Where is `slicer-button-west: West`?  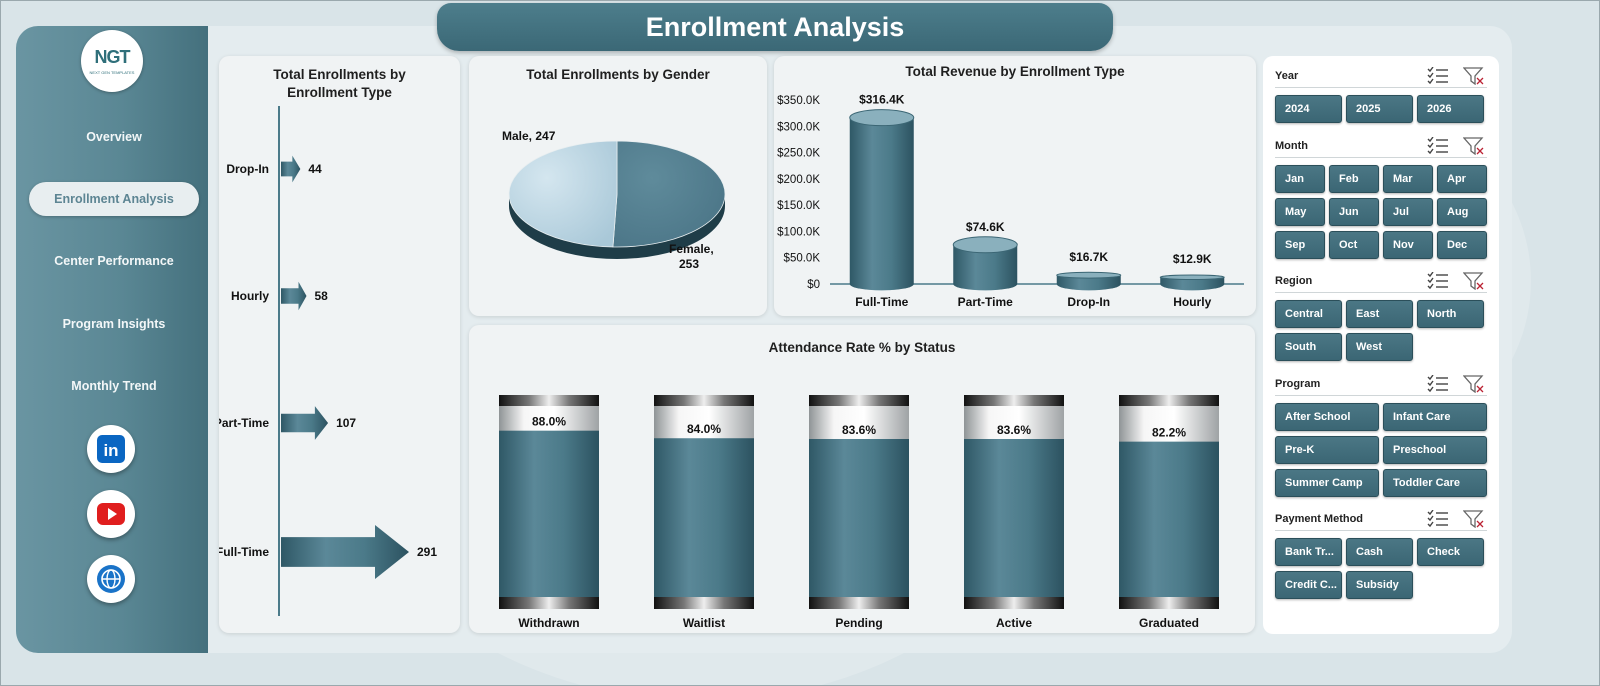 slicer-button-west: West is located at coordinates (1379, 347).